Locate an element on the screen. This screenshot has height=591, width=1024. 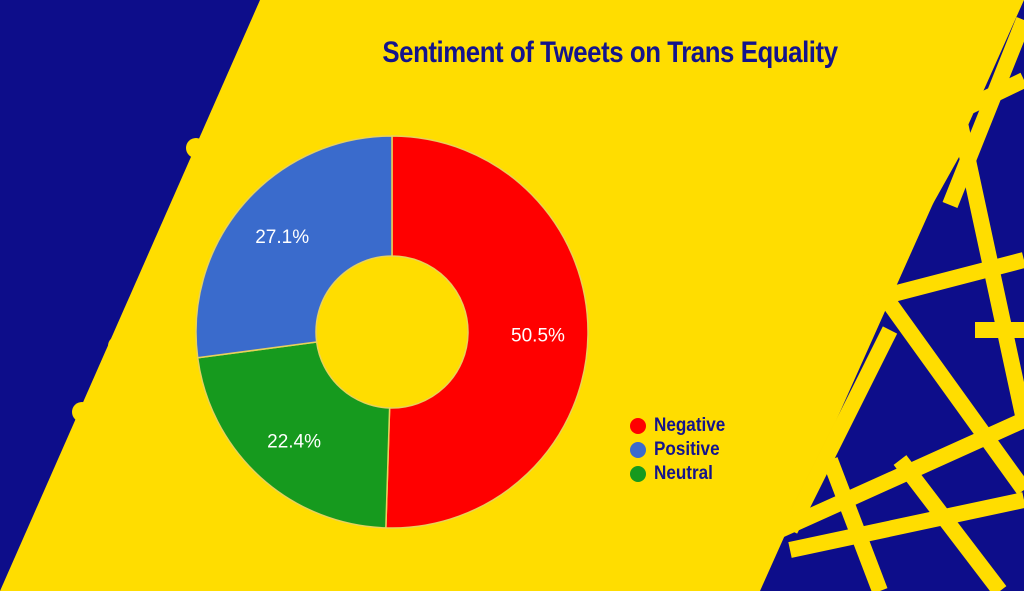
legend: Negative Positive Neutral is located at coordinates (681, 450).